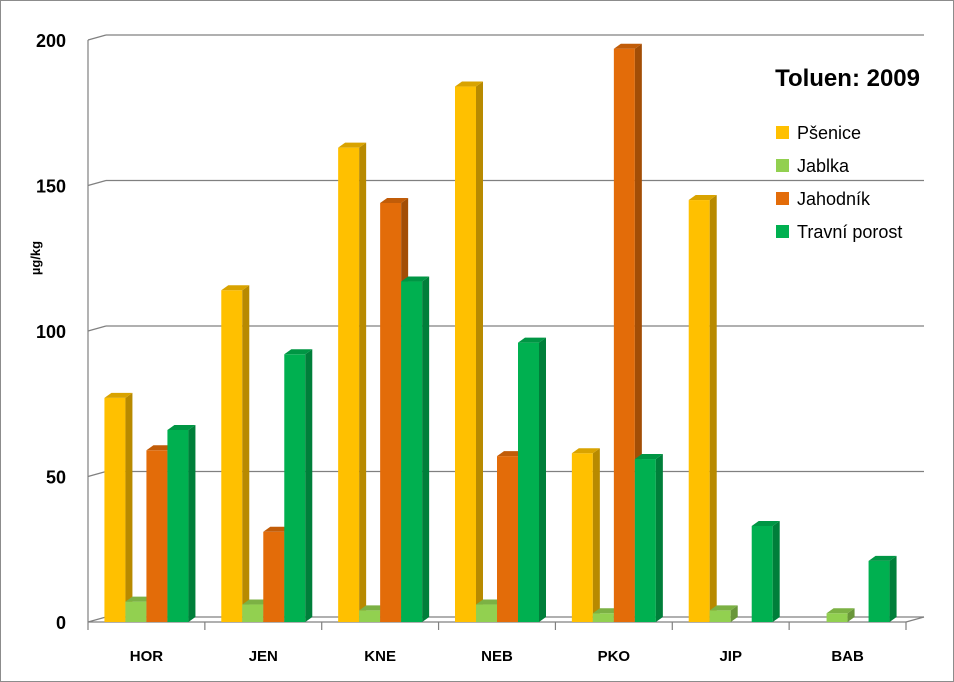 The image size is (954, 682). Describe the element at coordinates (614, 656) in the screenshot. I see `x-tick-label: PKO` at that location.